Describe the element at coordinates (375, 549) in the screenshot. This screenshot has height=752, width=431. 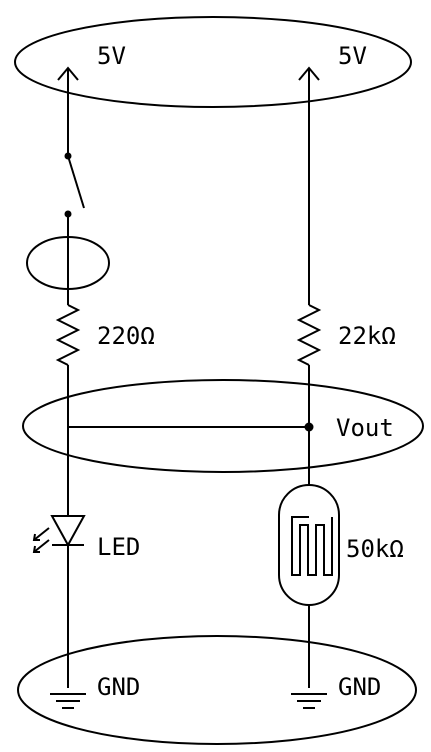
I see `ldr-label: 50kΩ` at that location.